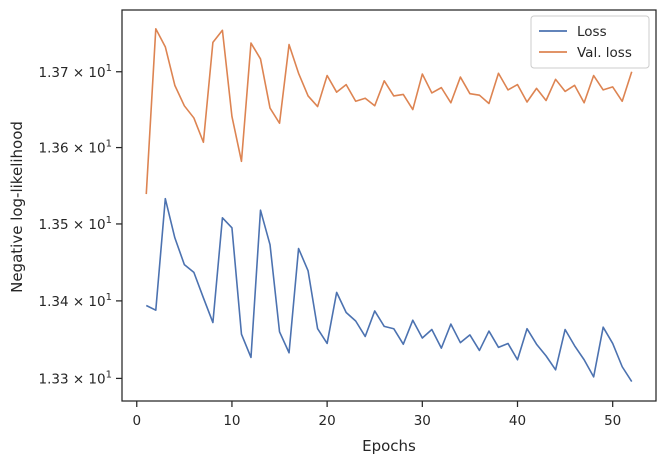 This screenshot has width=667, height=463. Describe the element at coordinates (604, 53) in the screenshot. I see `legend-entry-label: Val. loss` at that location.